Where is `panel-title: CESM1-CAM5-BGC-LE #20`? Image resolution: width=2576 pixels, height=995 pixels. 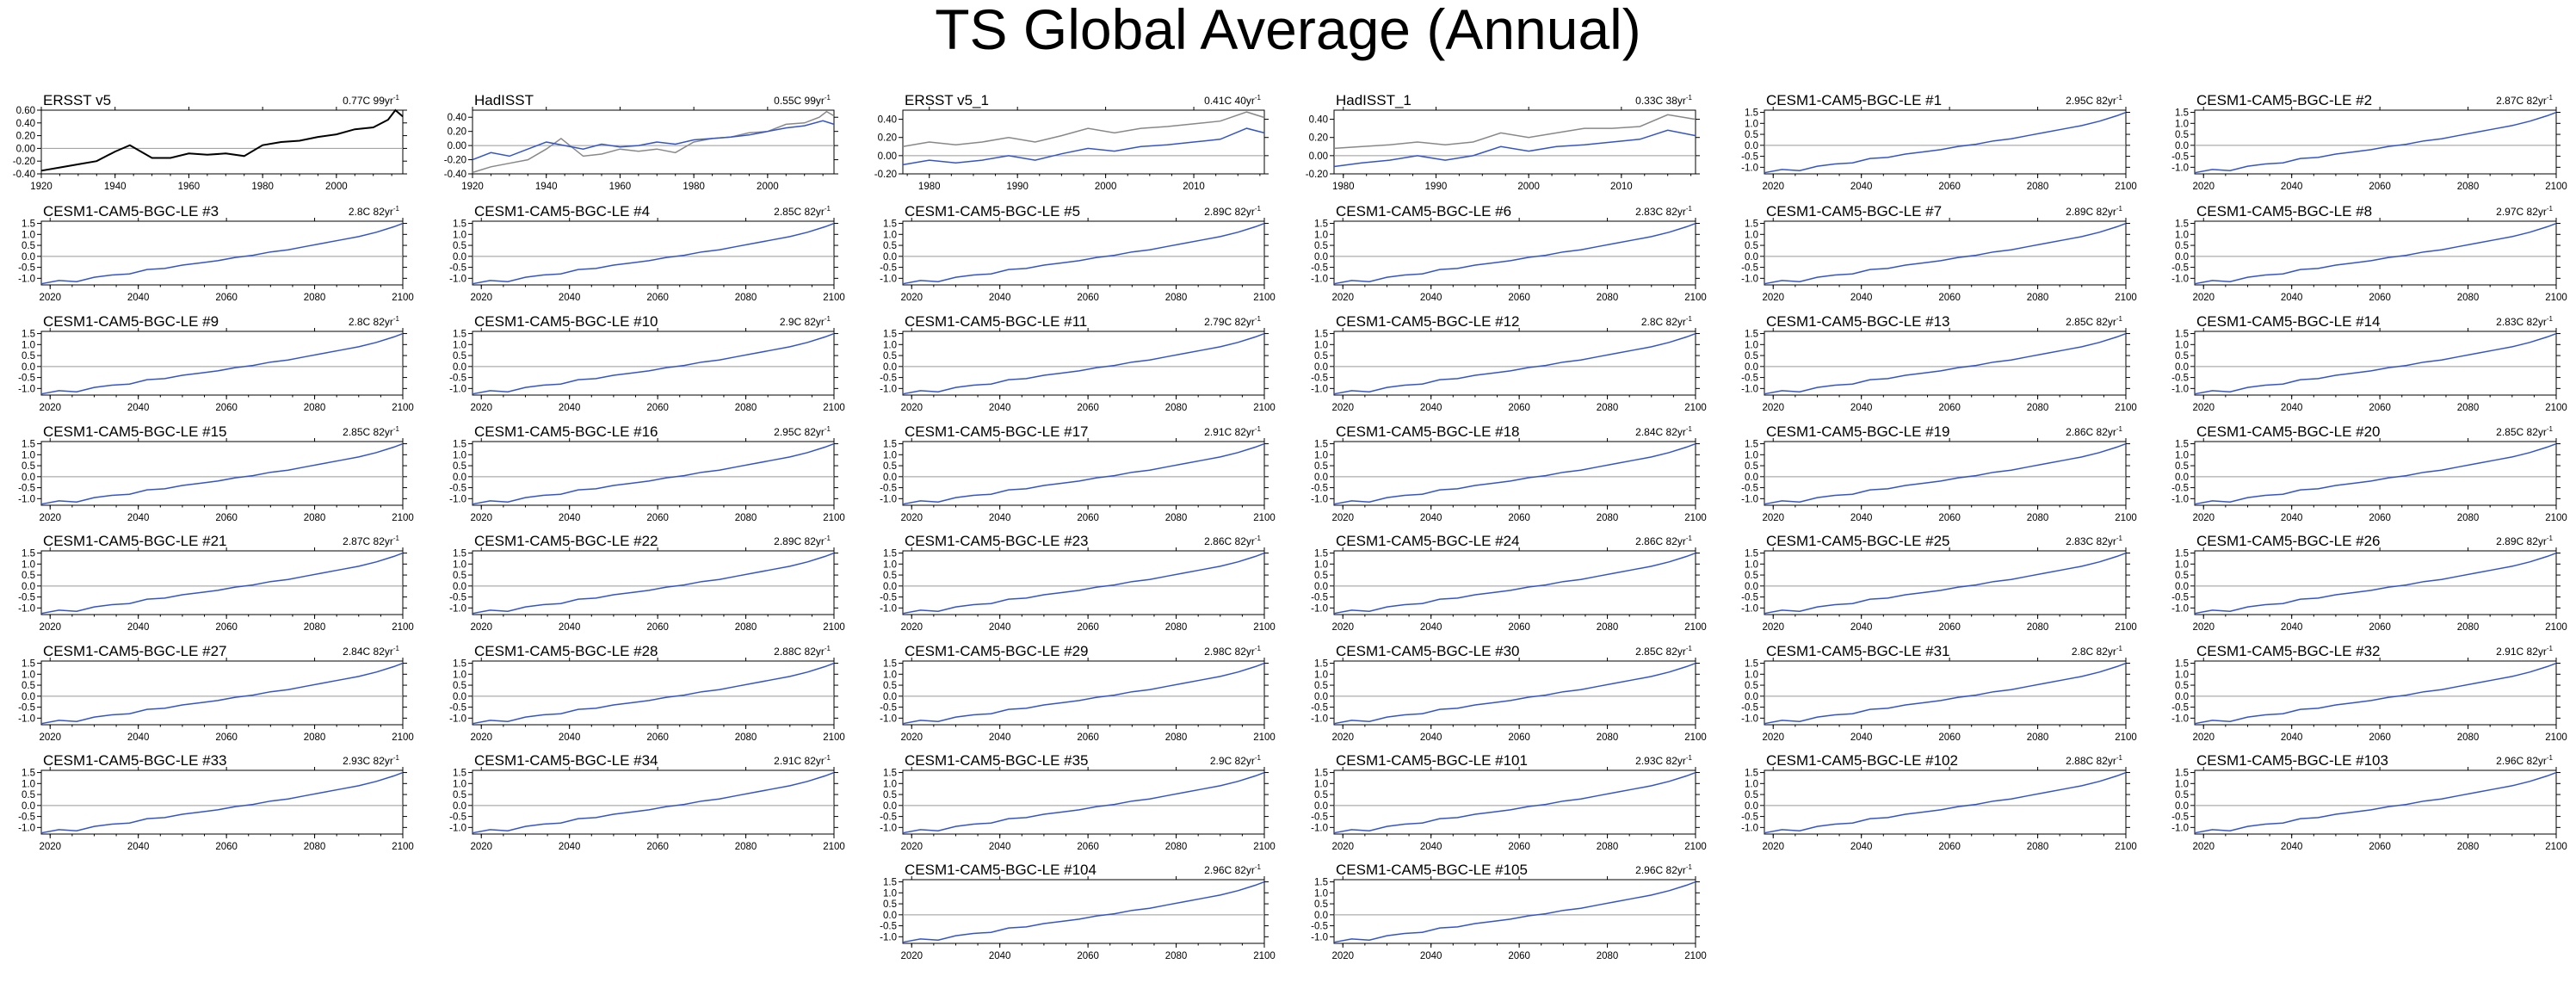 panel-title: CESM1-CAM5-BGC-LE #20 is located at coordinates (2288, 432).